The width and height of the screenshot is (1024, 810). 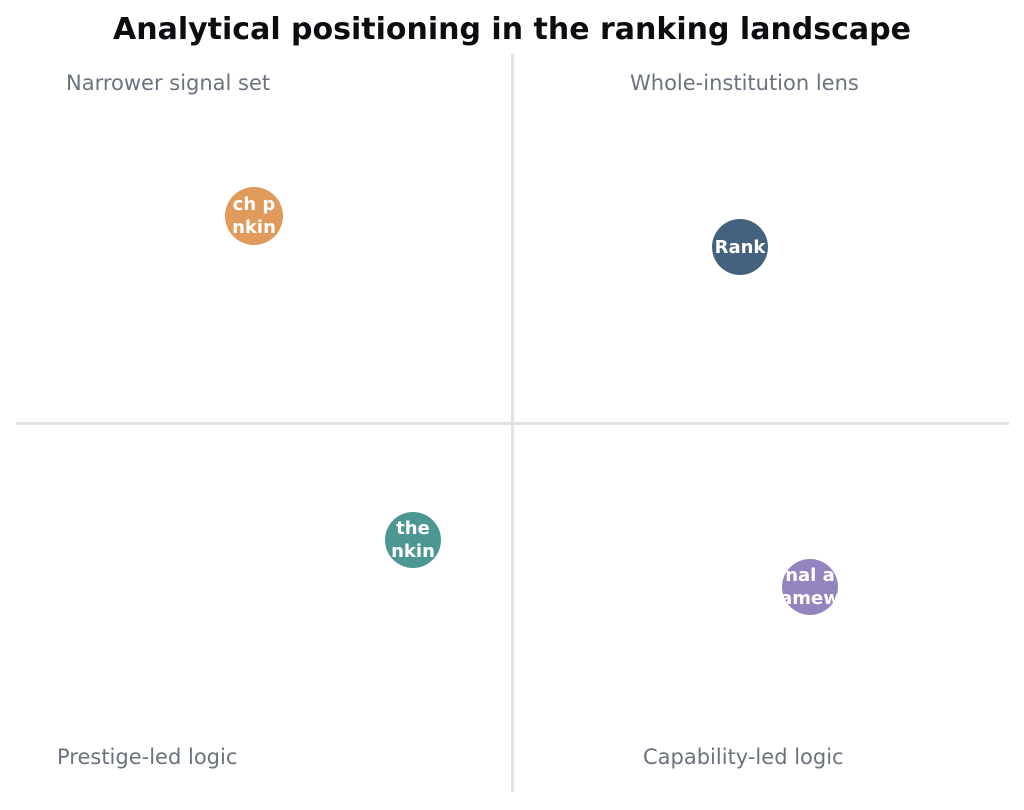 I want to click on orange-point-label-line: ch p, so click(x=254, y=204).